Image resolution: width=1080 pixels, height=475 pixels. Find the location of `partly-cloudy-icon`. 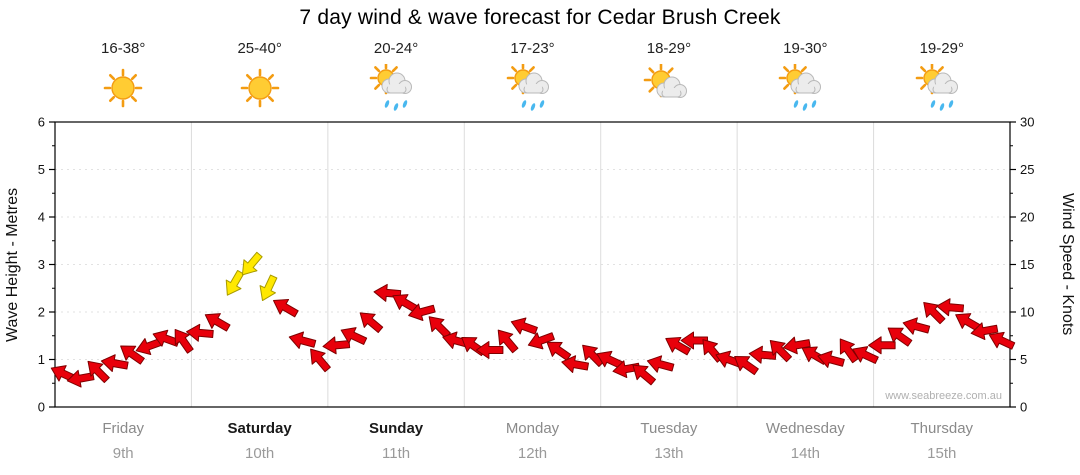

partly-cloudy-icon is located at coordinates (665, 80).